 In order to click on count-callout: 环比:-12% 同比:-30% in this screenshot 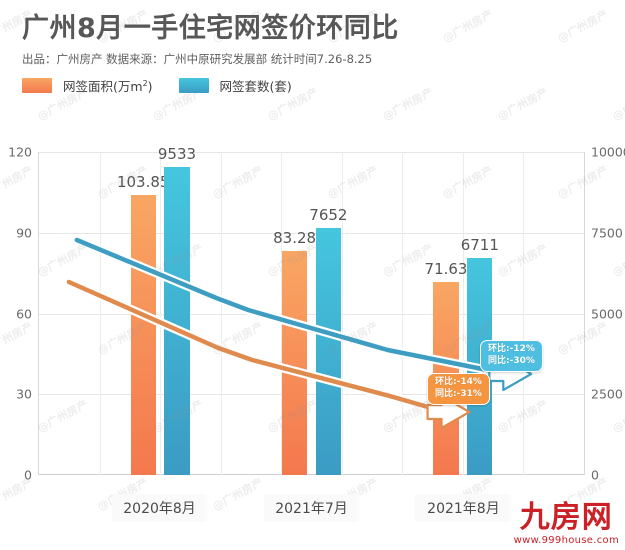, I will do `click(511, 356)`.